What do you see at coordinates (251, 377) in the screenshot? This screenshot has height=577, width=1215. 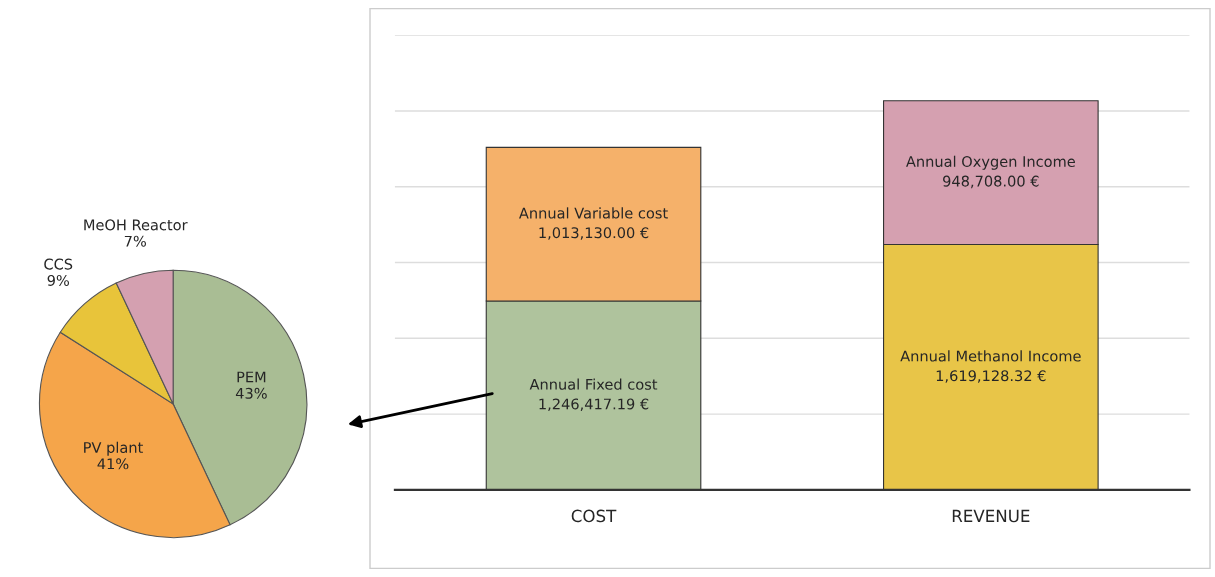 I see `slice-label: PEM` at bounding box center [251, 377].